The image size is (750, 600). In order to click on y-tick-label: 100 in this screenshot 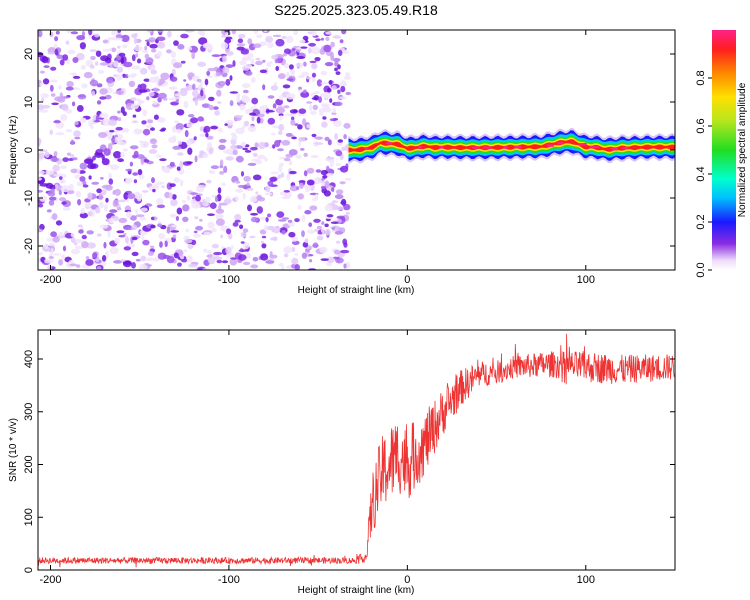, I will do `click(29, 517)`.